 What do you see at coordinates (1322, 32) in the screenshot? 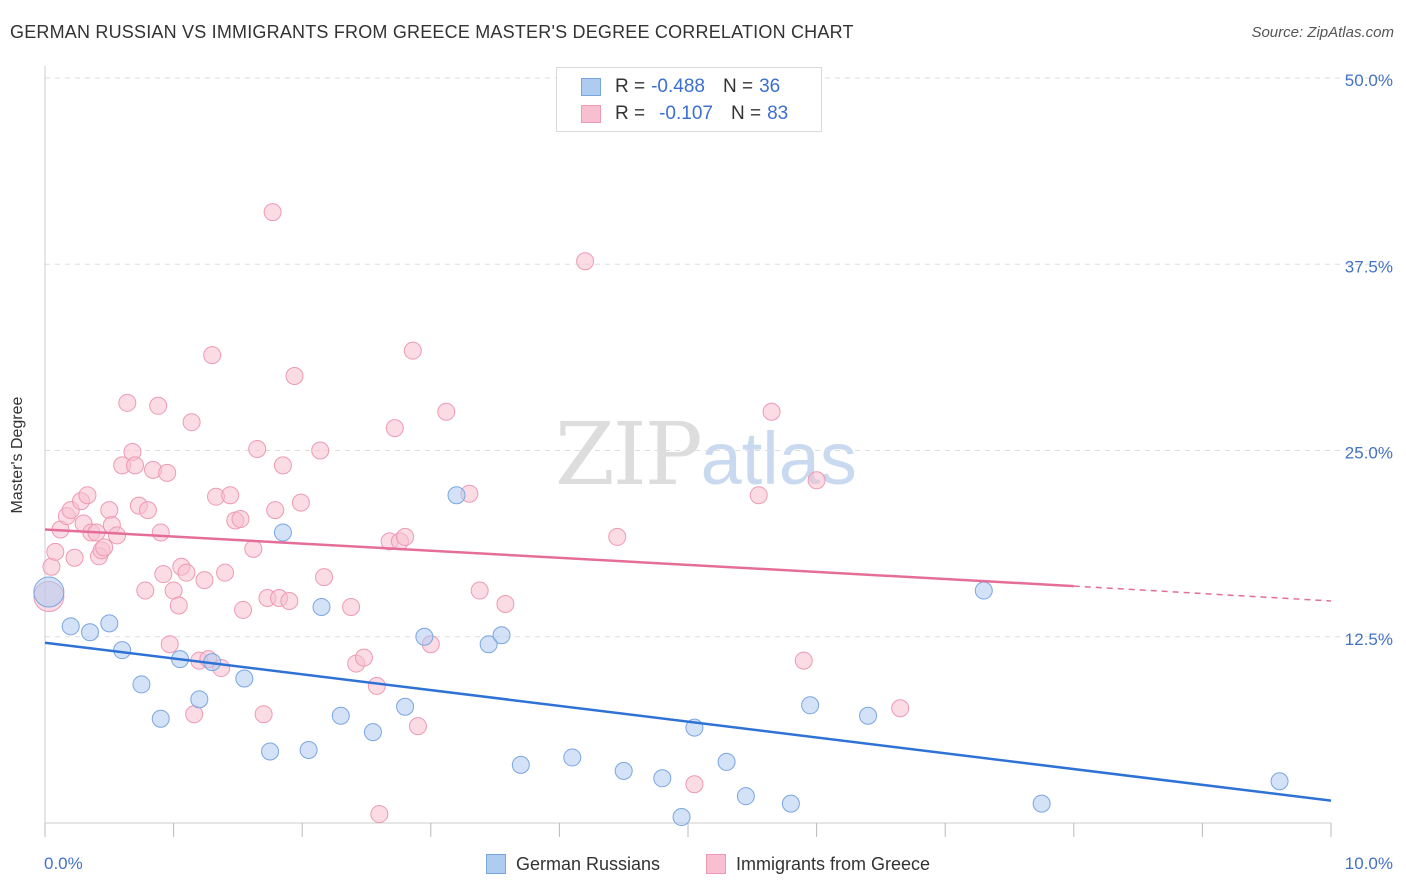
I see `source-label: Source: ZipAtlas.com` at bounding box center [1322, 32].